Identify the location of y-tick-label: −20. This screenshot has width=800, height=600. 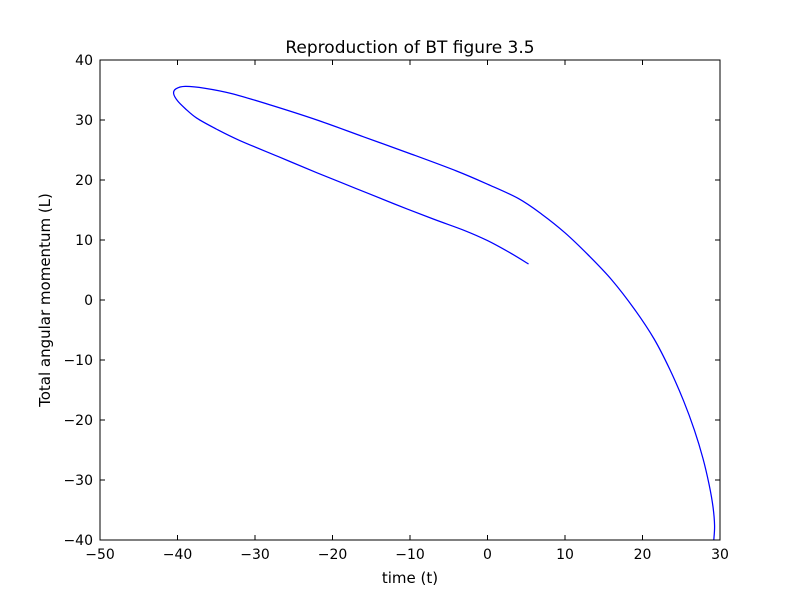
(78, 421).